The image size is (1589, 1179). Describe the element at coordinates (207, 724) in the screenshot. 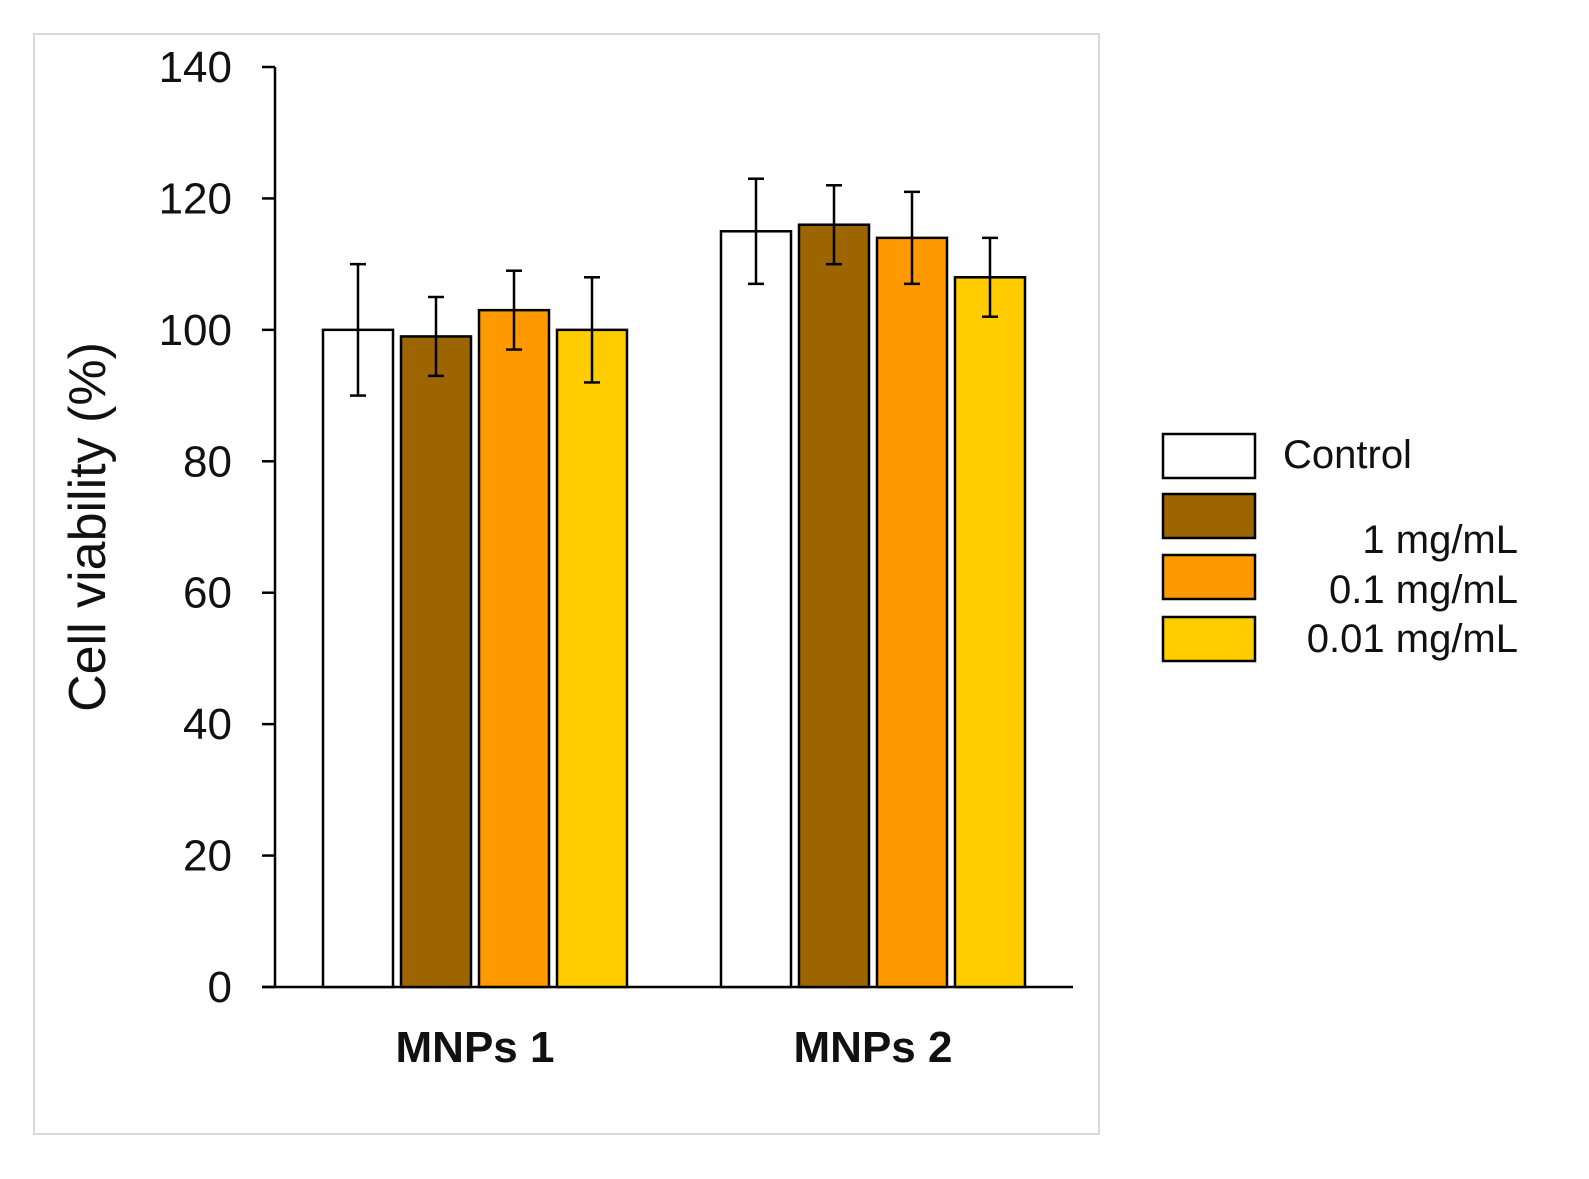

I see `y-tick-label: 40` at that location.